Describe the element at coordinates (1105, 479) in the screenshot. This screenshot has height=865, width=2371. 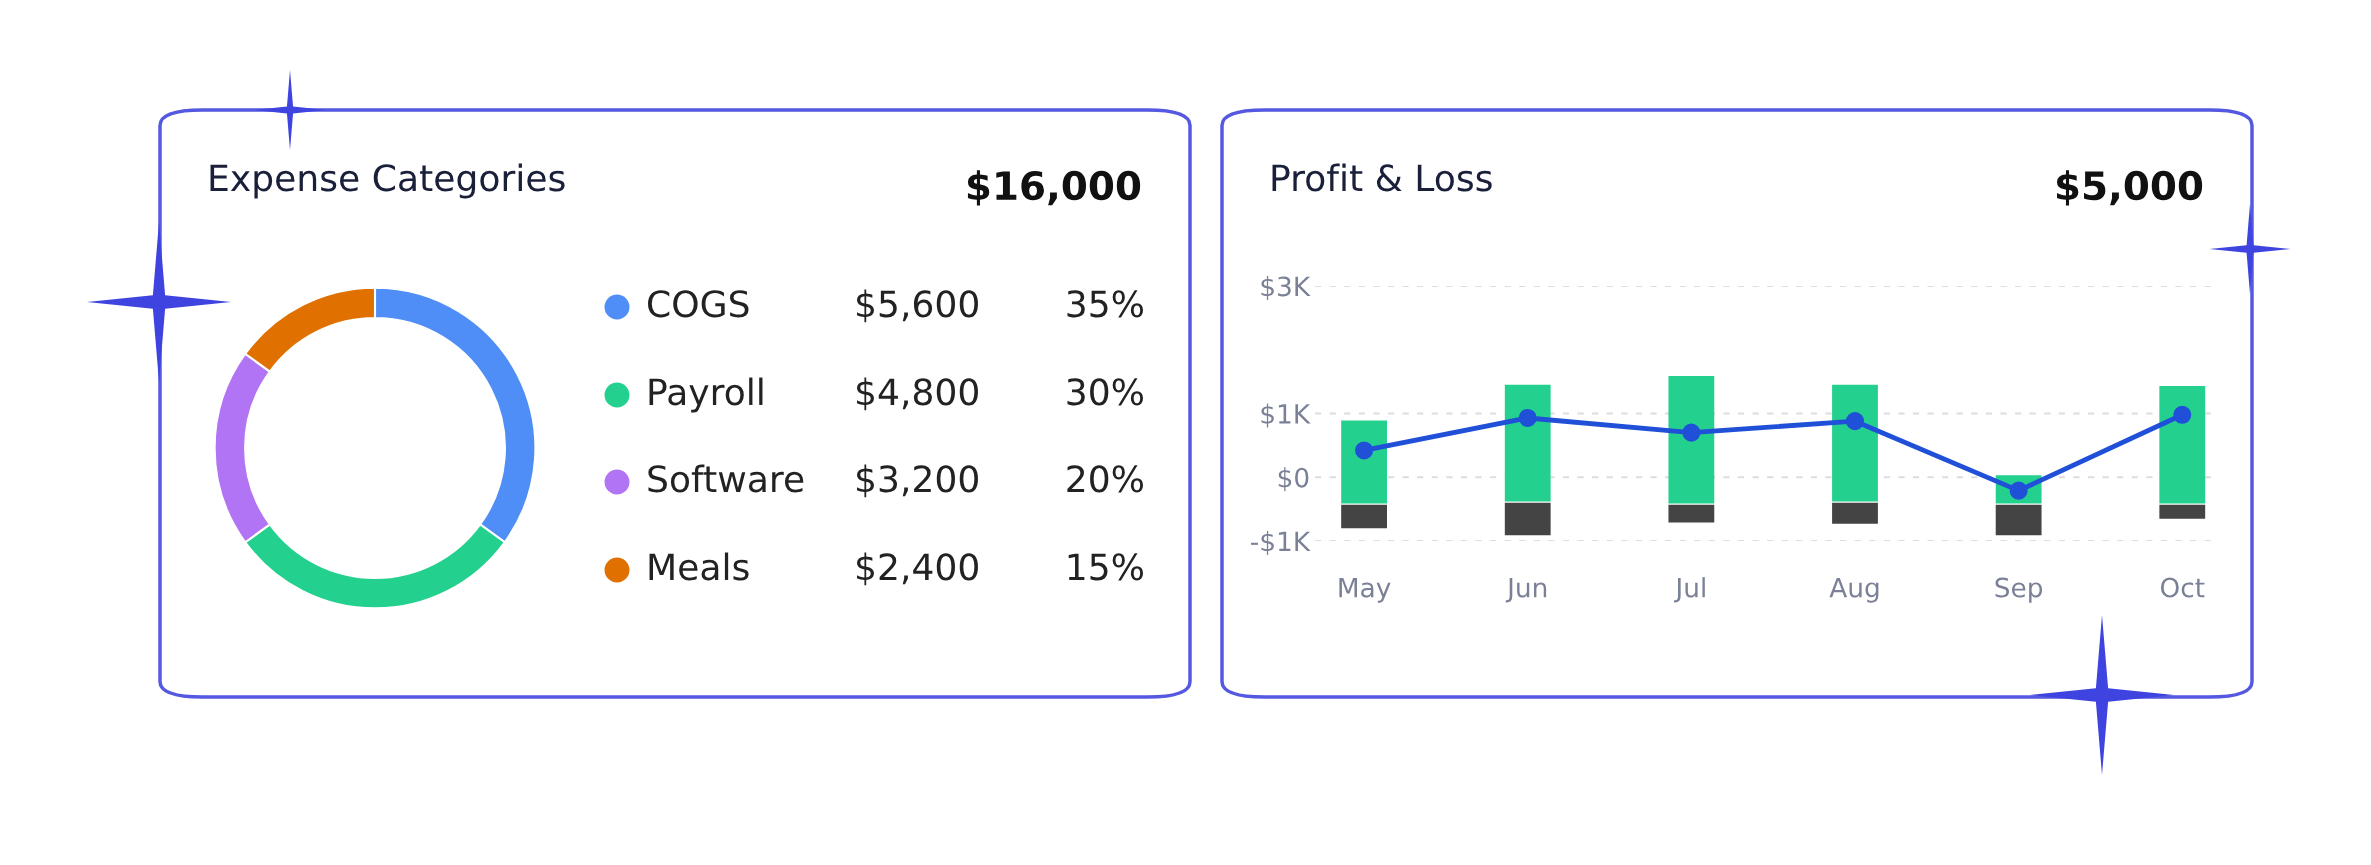
I see `text: 20%` at that location.